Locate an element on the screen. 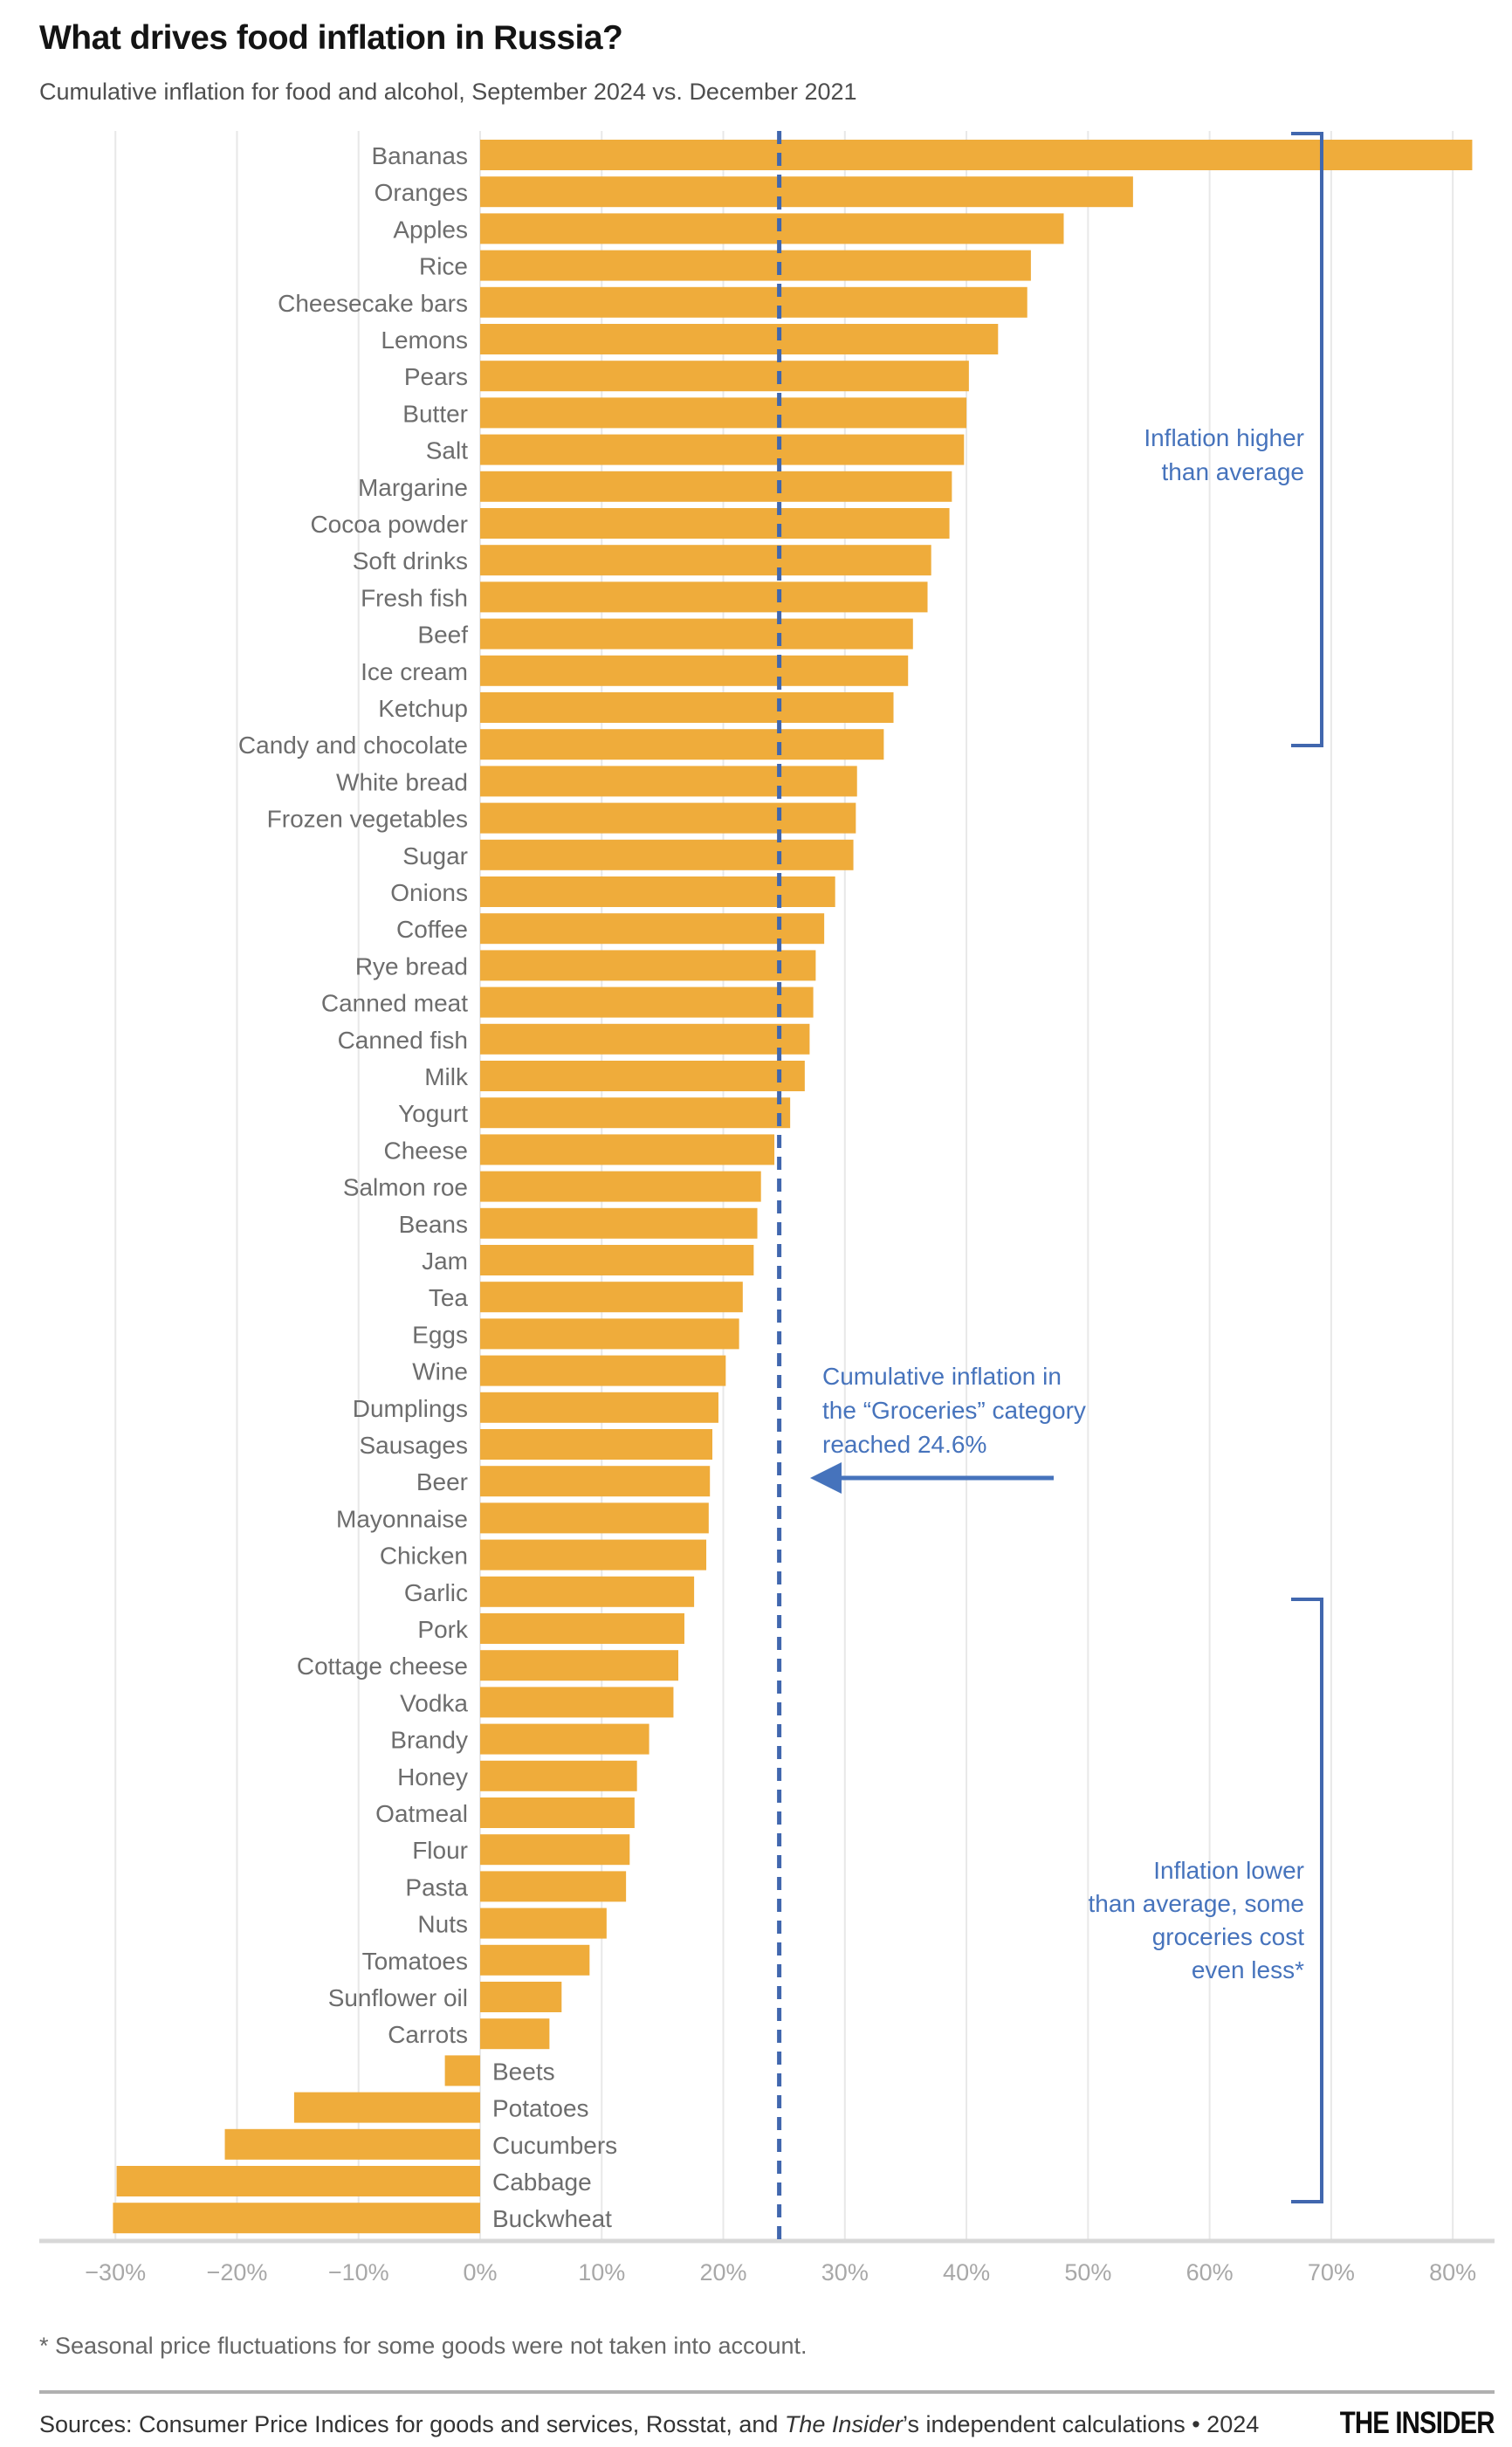 The width and height of the screenshot is (1512, 2447). category-label: Potatoes is located at coordinates (541, 2108).